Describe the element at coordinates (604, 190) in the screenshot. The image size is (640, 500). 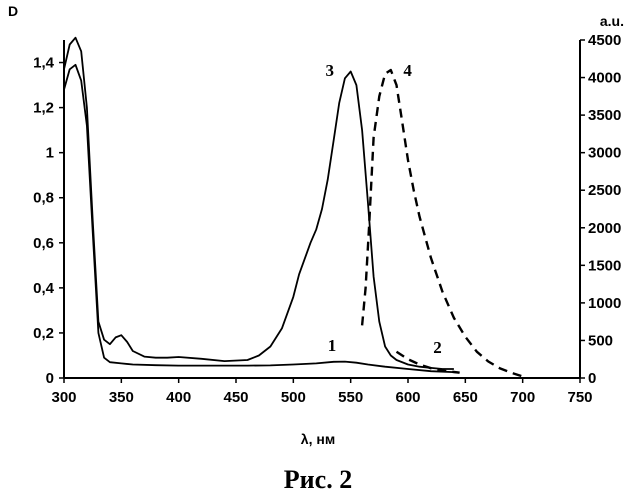
I see `y-right-tick-label: 2500` at that location.